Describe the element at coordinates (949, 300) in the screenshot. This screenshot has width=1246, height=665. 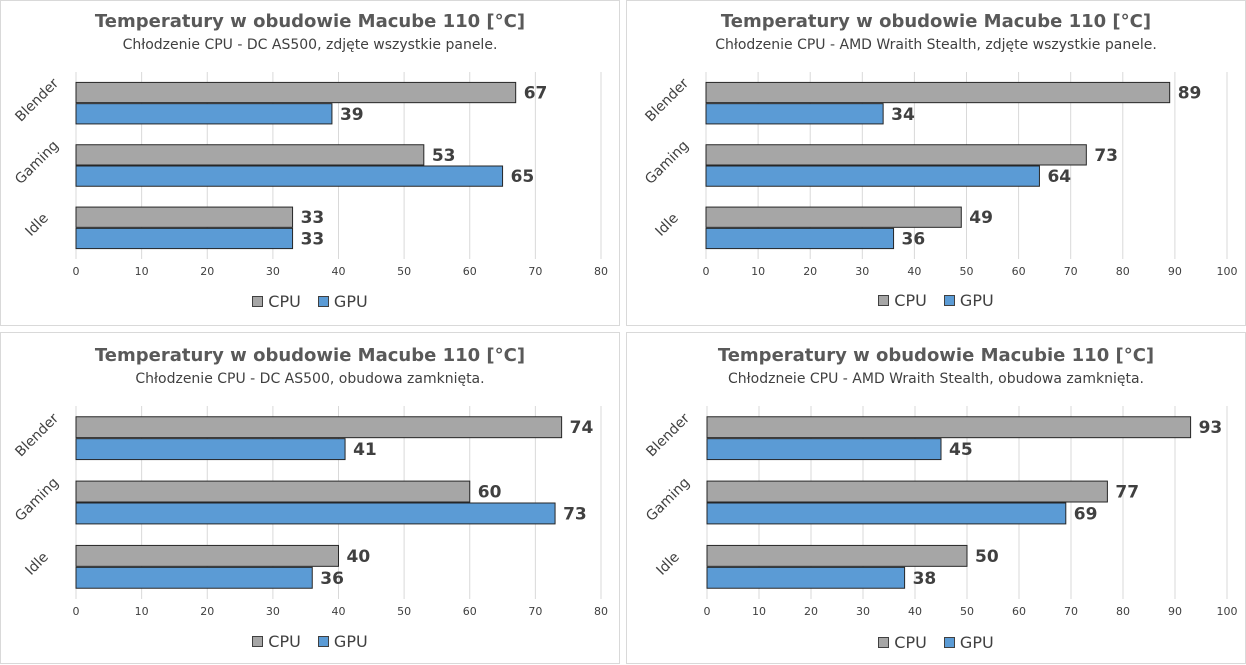
I see `legend-swatch-gpu` at that location.